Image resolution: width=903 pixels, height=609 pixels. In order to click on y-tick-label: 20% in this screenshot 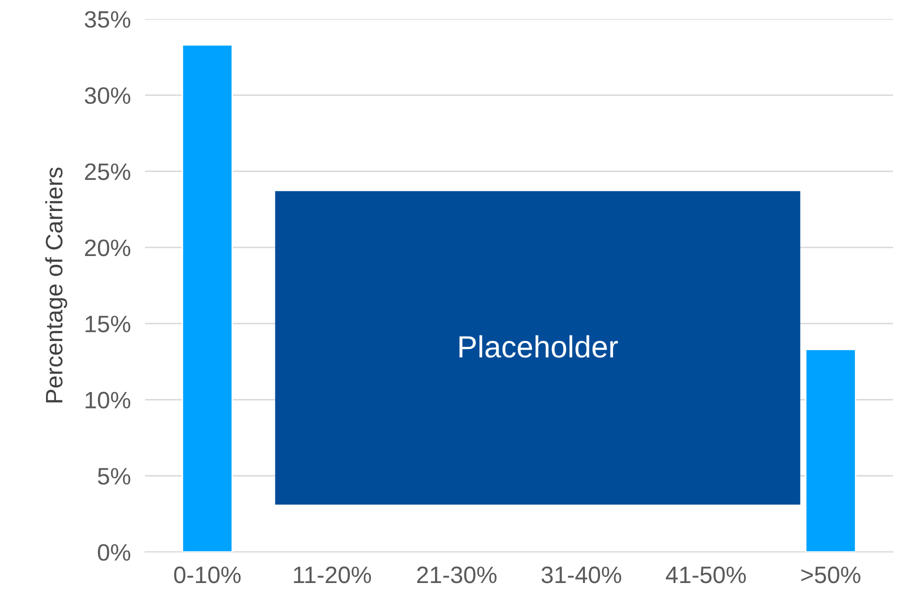, I will do `click(107, 247)`.